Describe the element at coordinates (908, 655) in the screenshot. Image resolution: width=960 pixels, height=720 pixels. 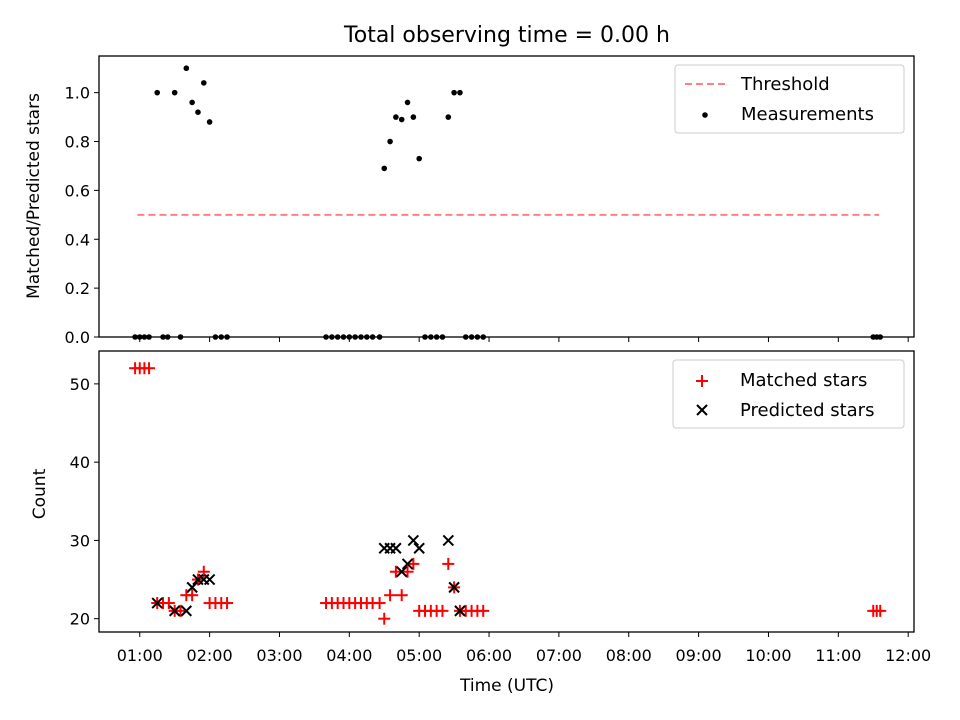
I see `x-tick-label: 12:00` at that location.